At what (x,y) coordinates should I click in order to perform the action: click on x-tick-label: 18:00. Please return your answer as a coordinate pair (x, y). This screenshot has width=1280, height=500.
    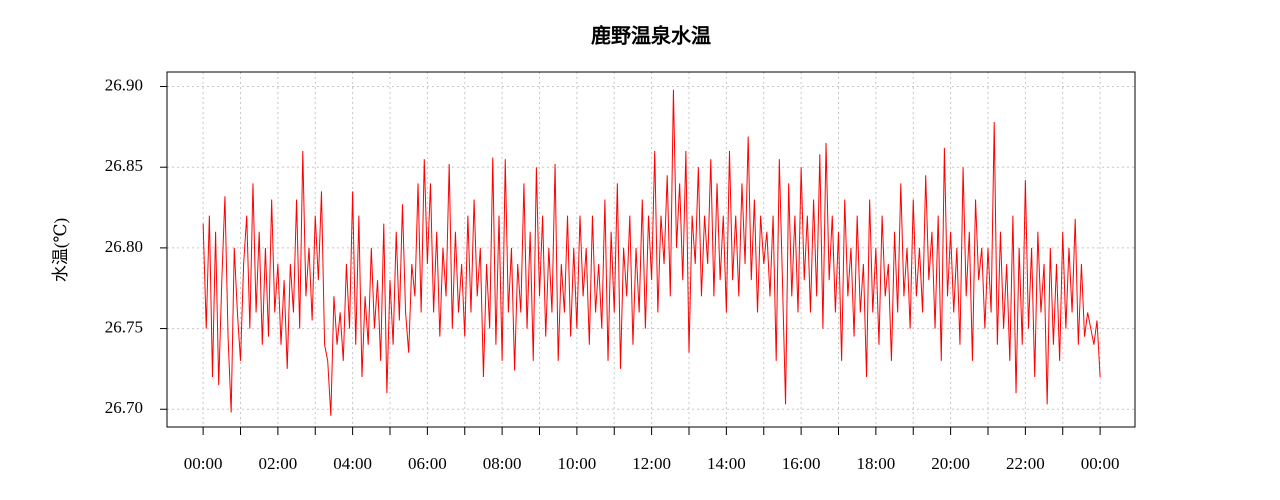
    Looking at the image, I should click on (876, 463).